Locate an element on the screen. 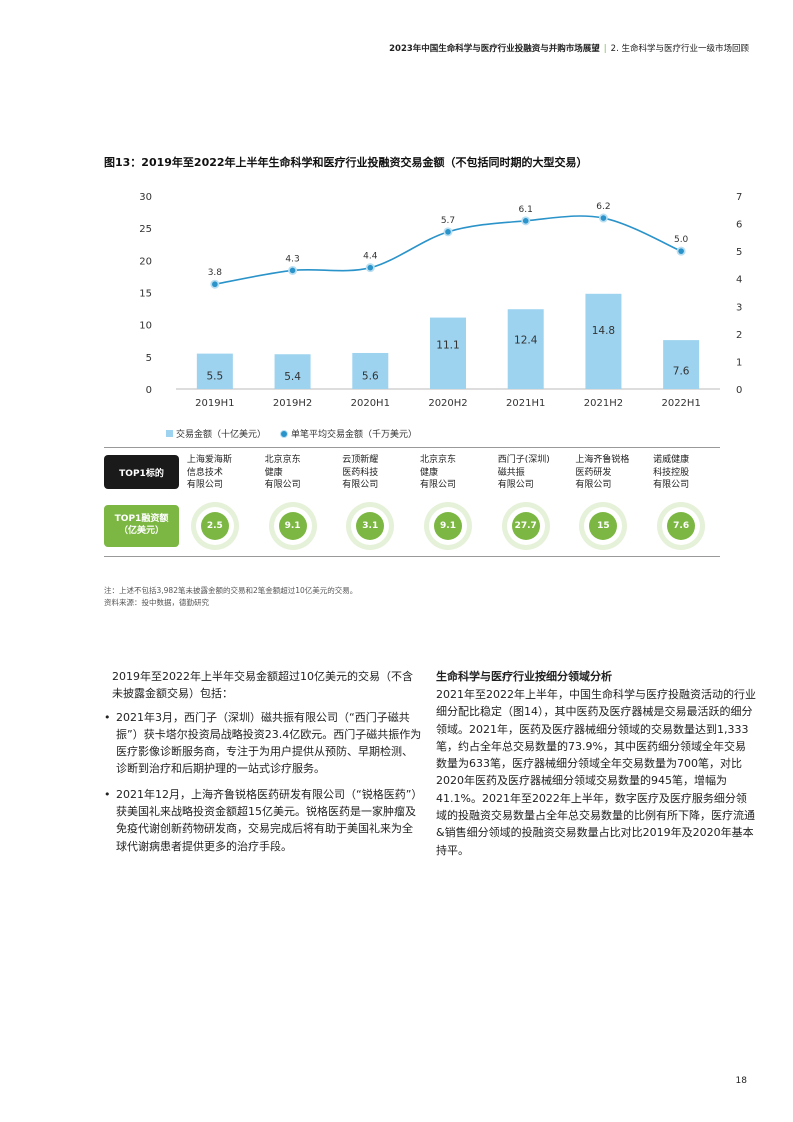 This screenshot has width=793, height=1122. line-value-label: 4.4 is located at coordinates (370, 257).